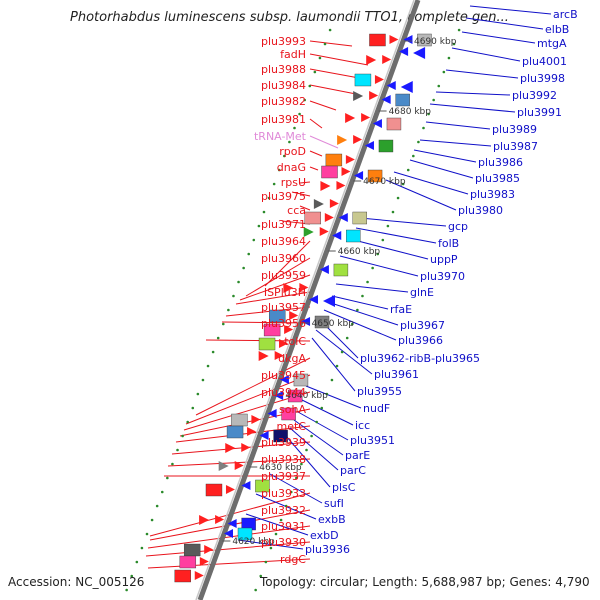  What do you see at coordinates (283, 119) in the screenshot?
I see `gene-label: plu3981` at bounding box center [283, 119].